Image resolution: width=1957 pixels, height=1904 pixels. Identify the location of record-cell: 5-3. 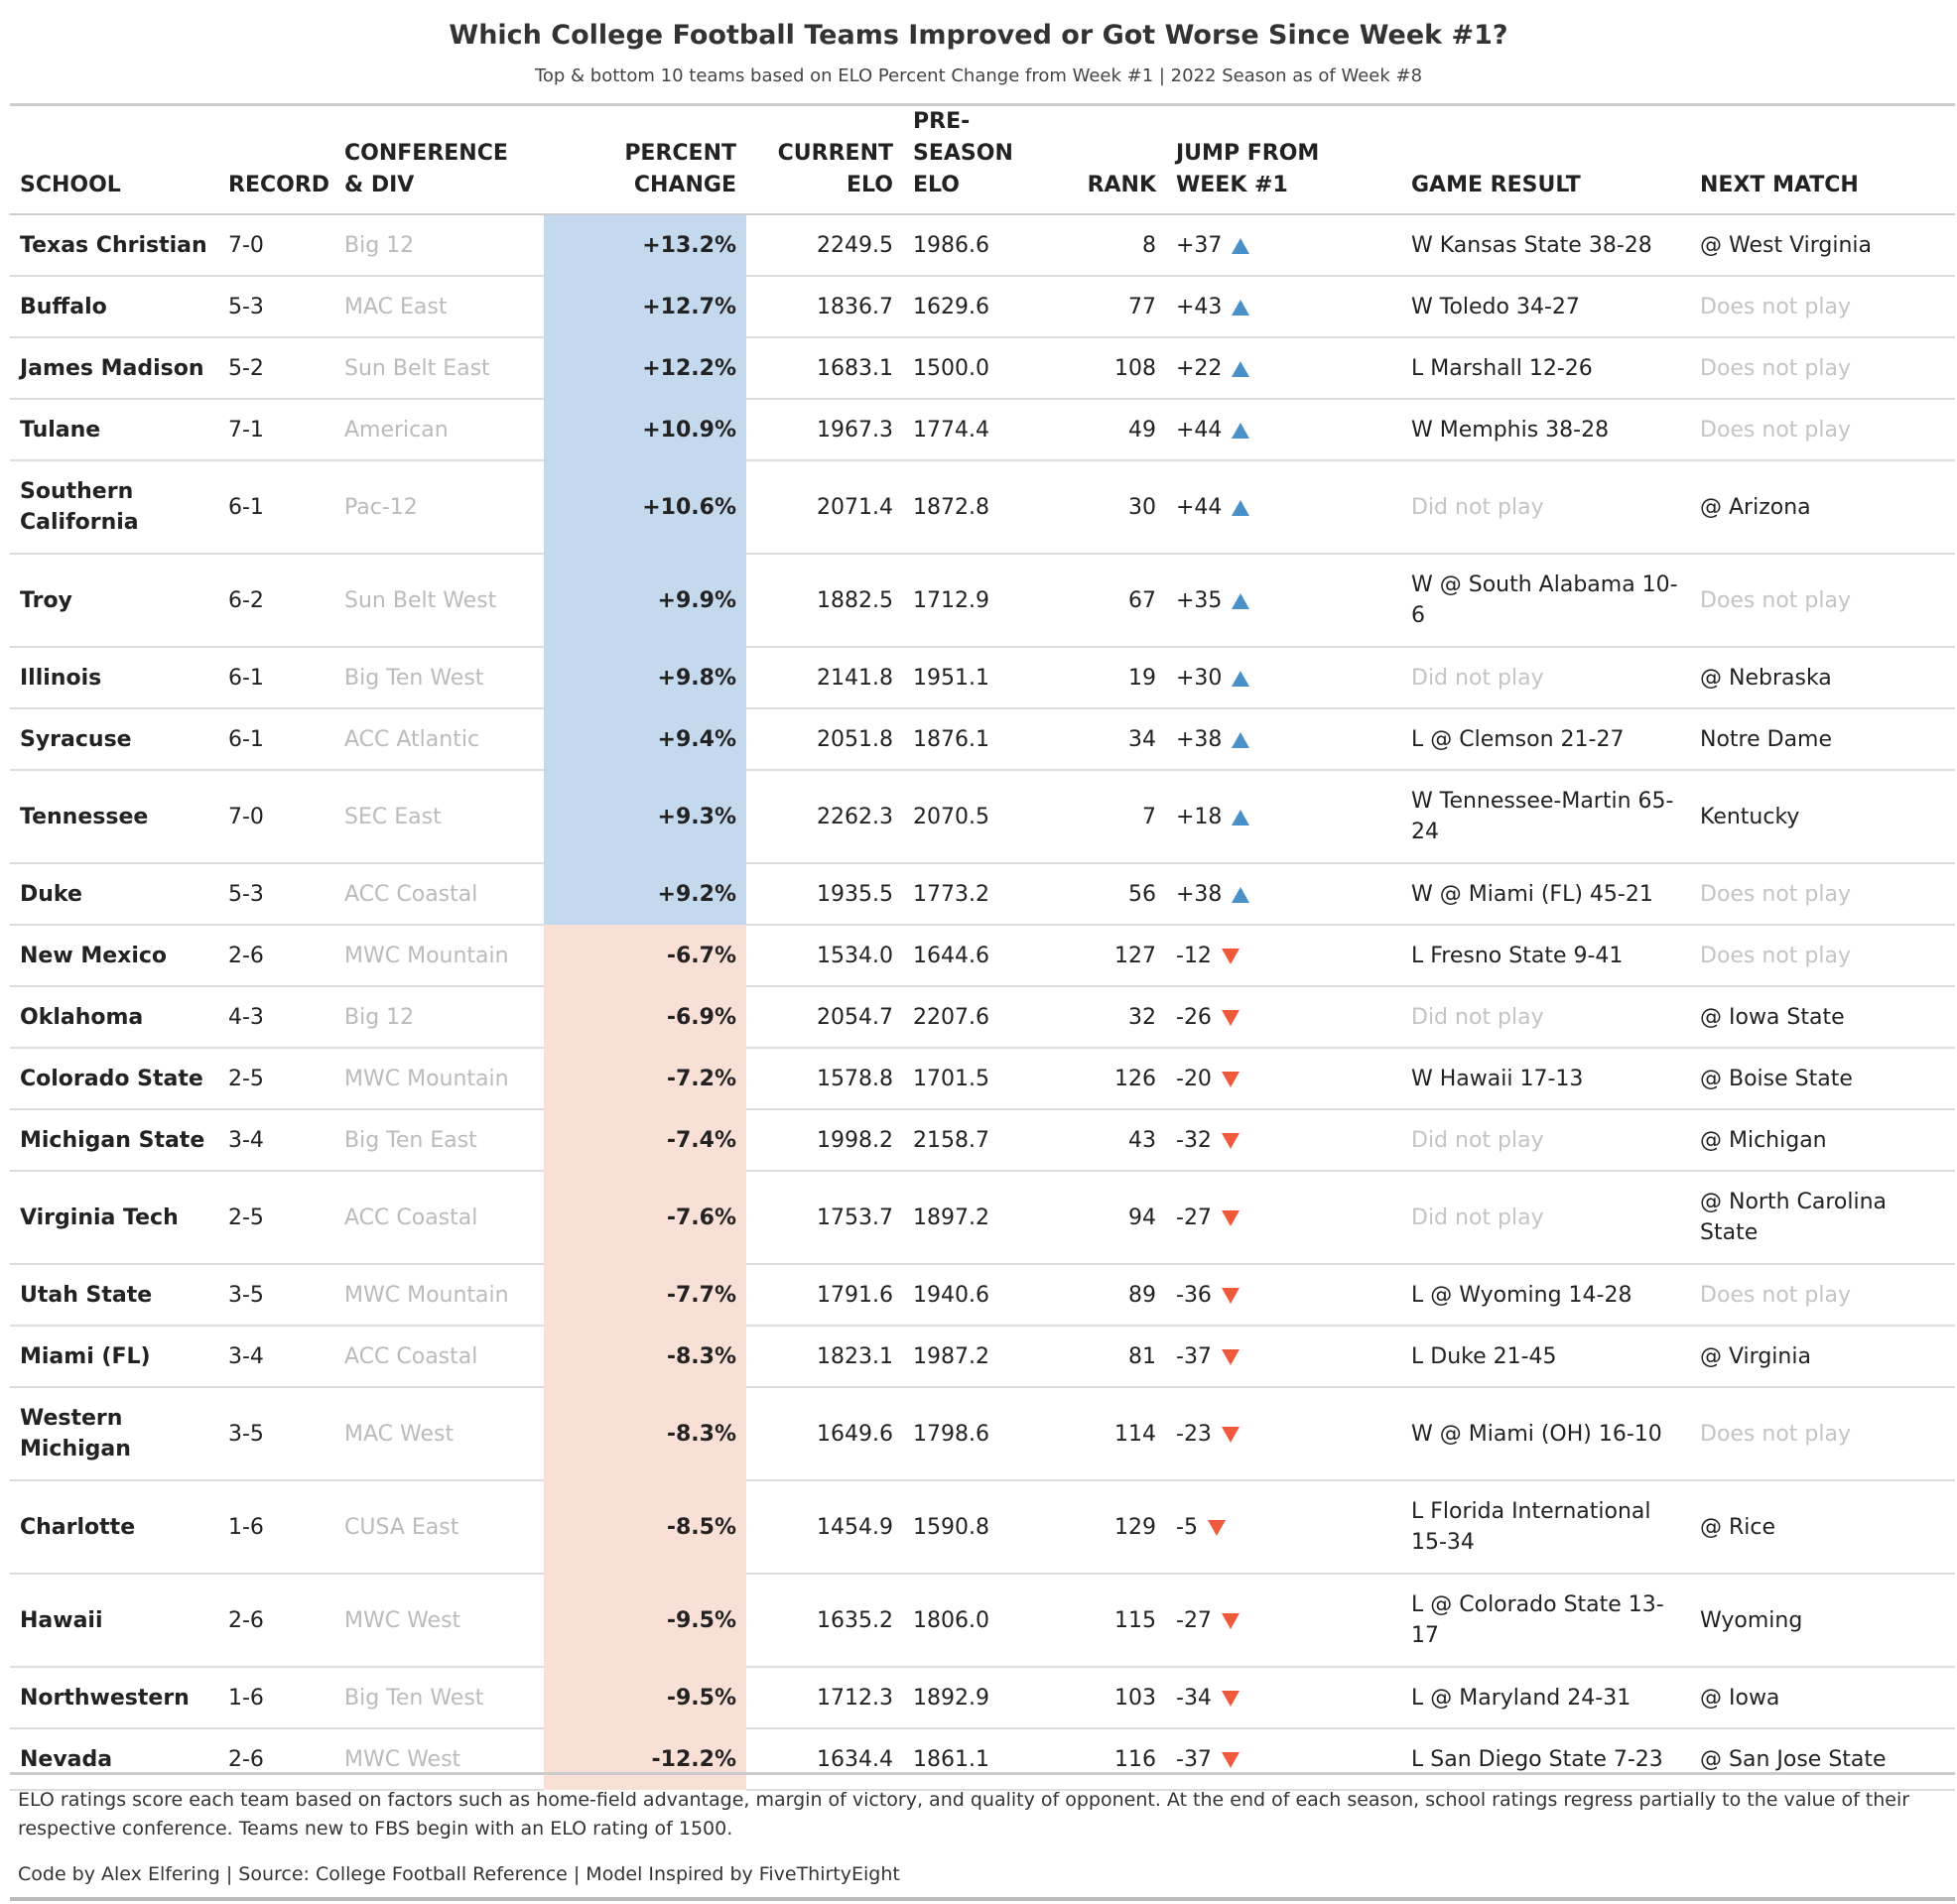
(276, 894).